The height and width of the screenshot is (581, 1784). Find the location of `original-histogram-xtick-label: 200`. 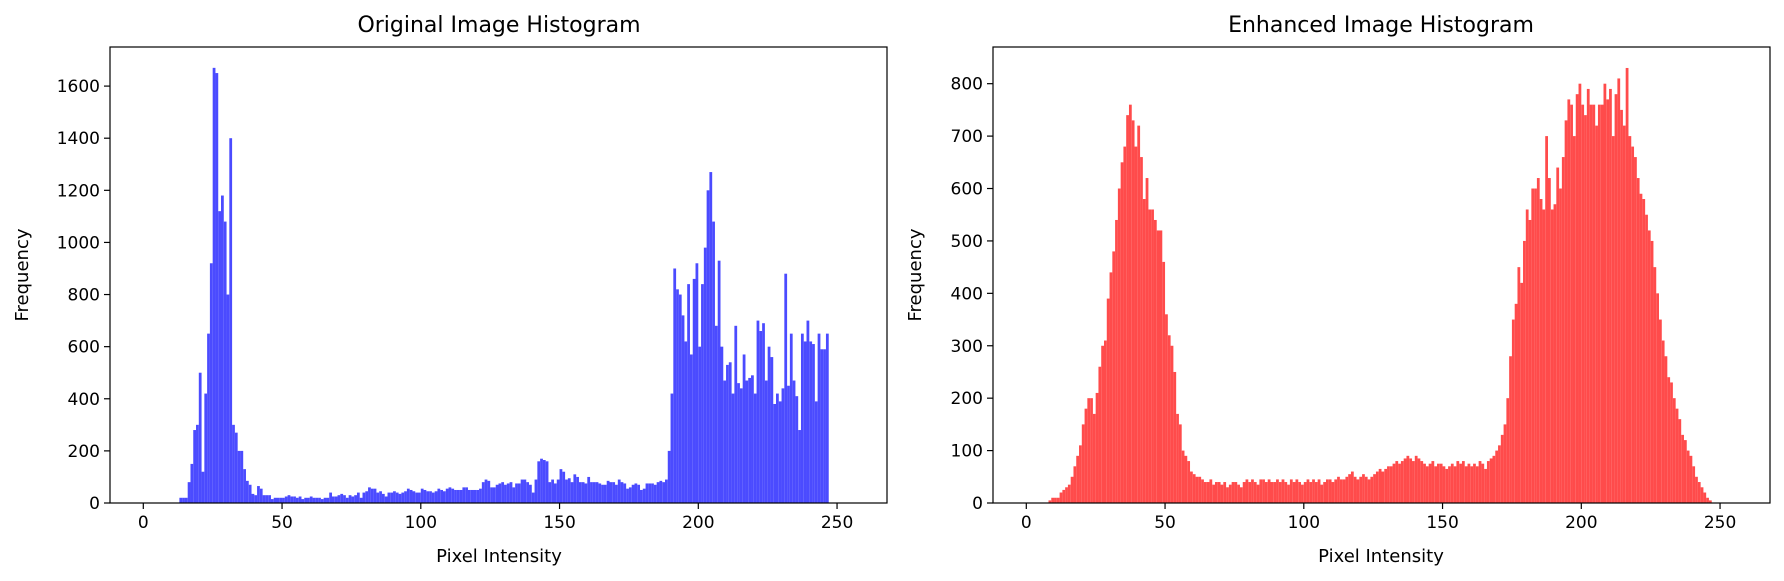

original-histogram-xtick-label: 200 is located at coordinates (698, 523).